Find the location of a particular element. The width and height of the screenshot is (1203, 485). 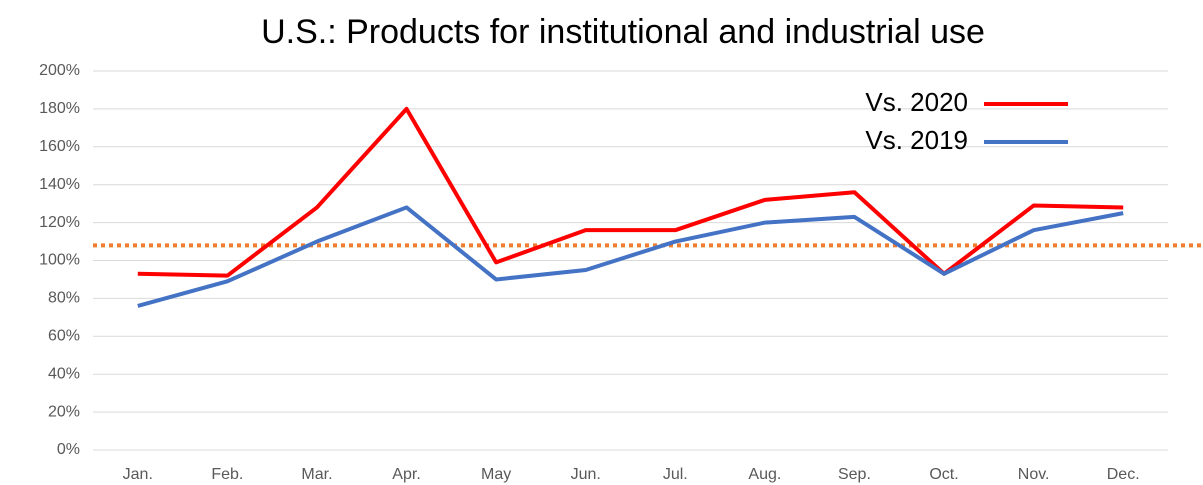

x-tick-label: Dec. is located at coordinates (1123, 474).